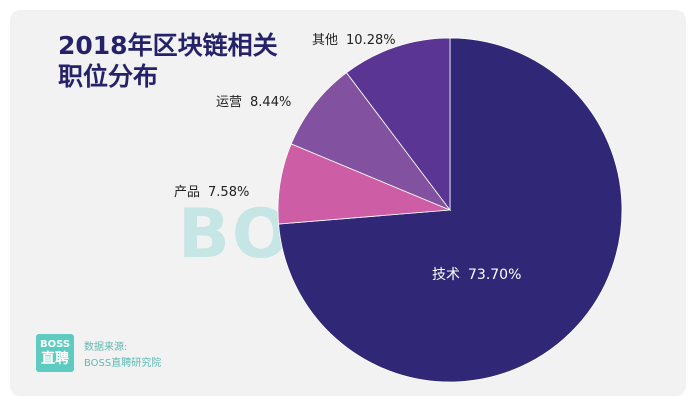 This screenshot has height=406, width=696. Describe the element at coordinates (122, 356) in the screenshot. I see `data-source: 数据来源: BOSS直聘研究院` at that location.